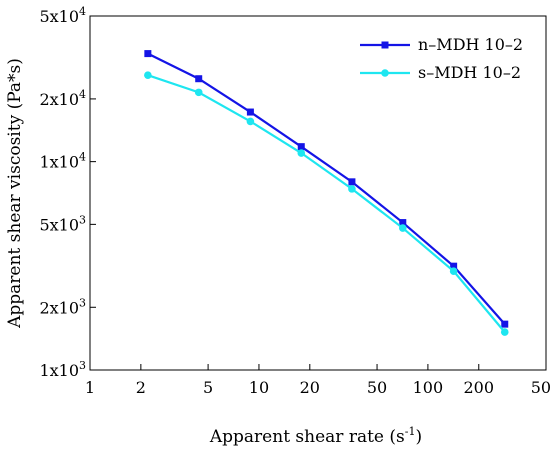 The height and width of the screenshot is (453, 550). Describe the element at coordinates (208, 387) in the screenshot. I see `x-tick-label: 5` at that location.